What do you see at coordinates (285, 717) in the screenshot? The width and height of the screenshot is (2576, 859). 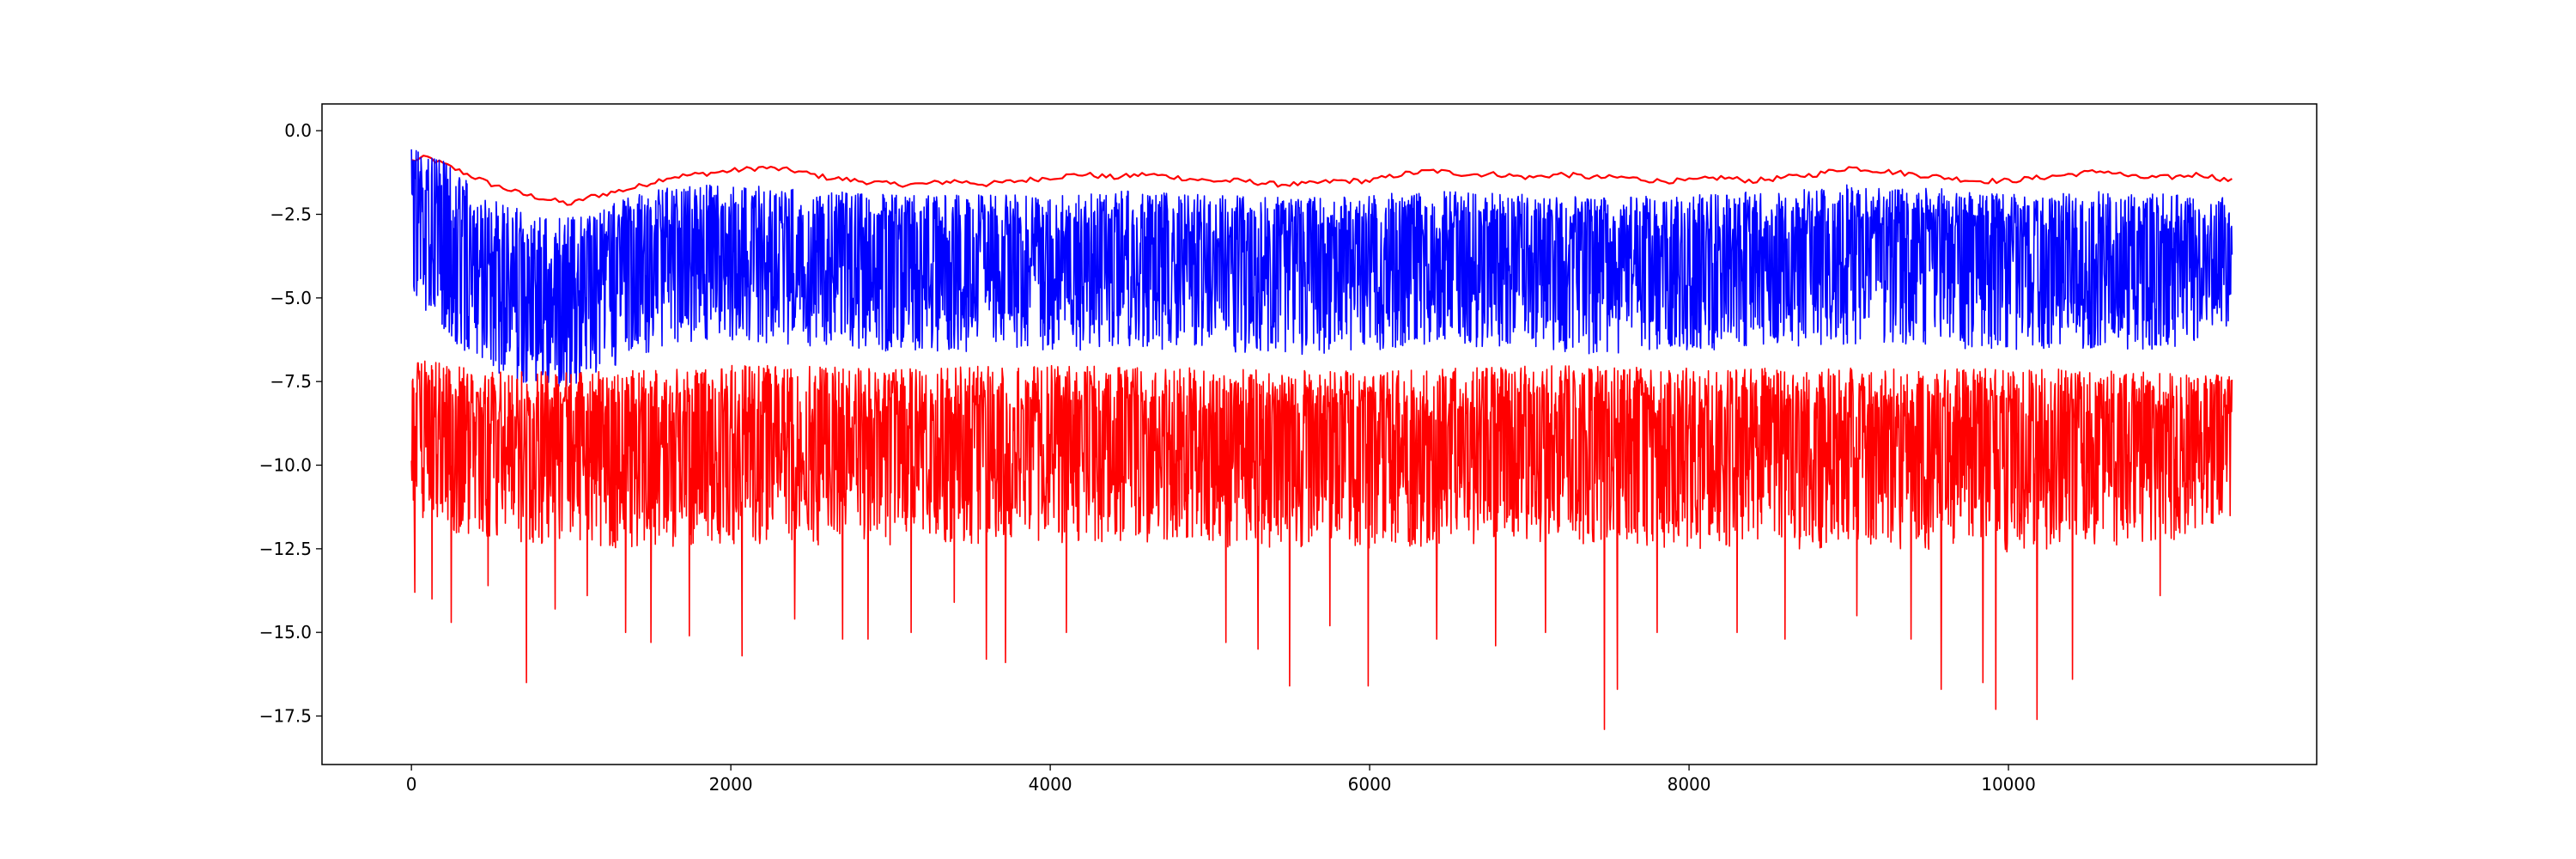 I see `y-tick-label: −17.5` at bounding box center [285, 717].